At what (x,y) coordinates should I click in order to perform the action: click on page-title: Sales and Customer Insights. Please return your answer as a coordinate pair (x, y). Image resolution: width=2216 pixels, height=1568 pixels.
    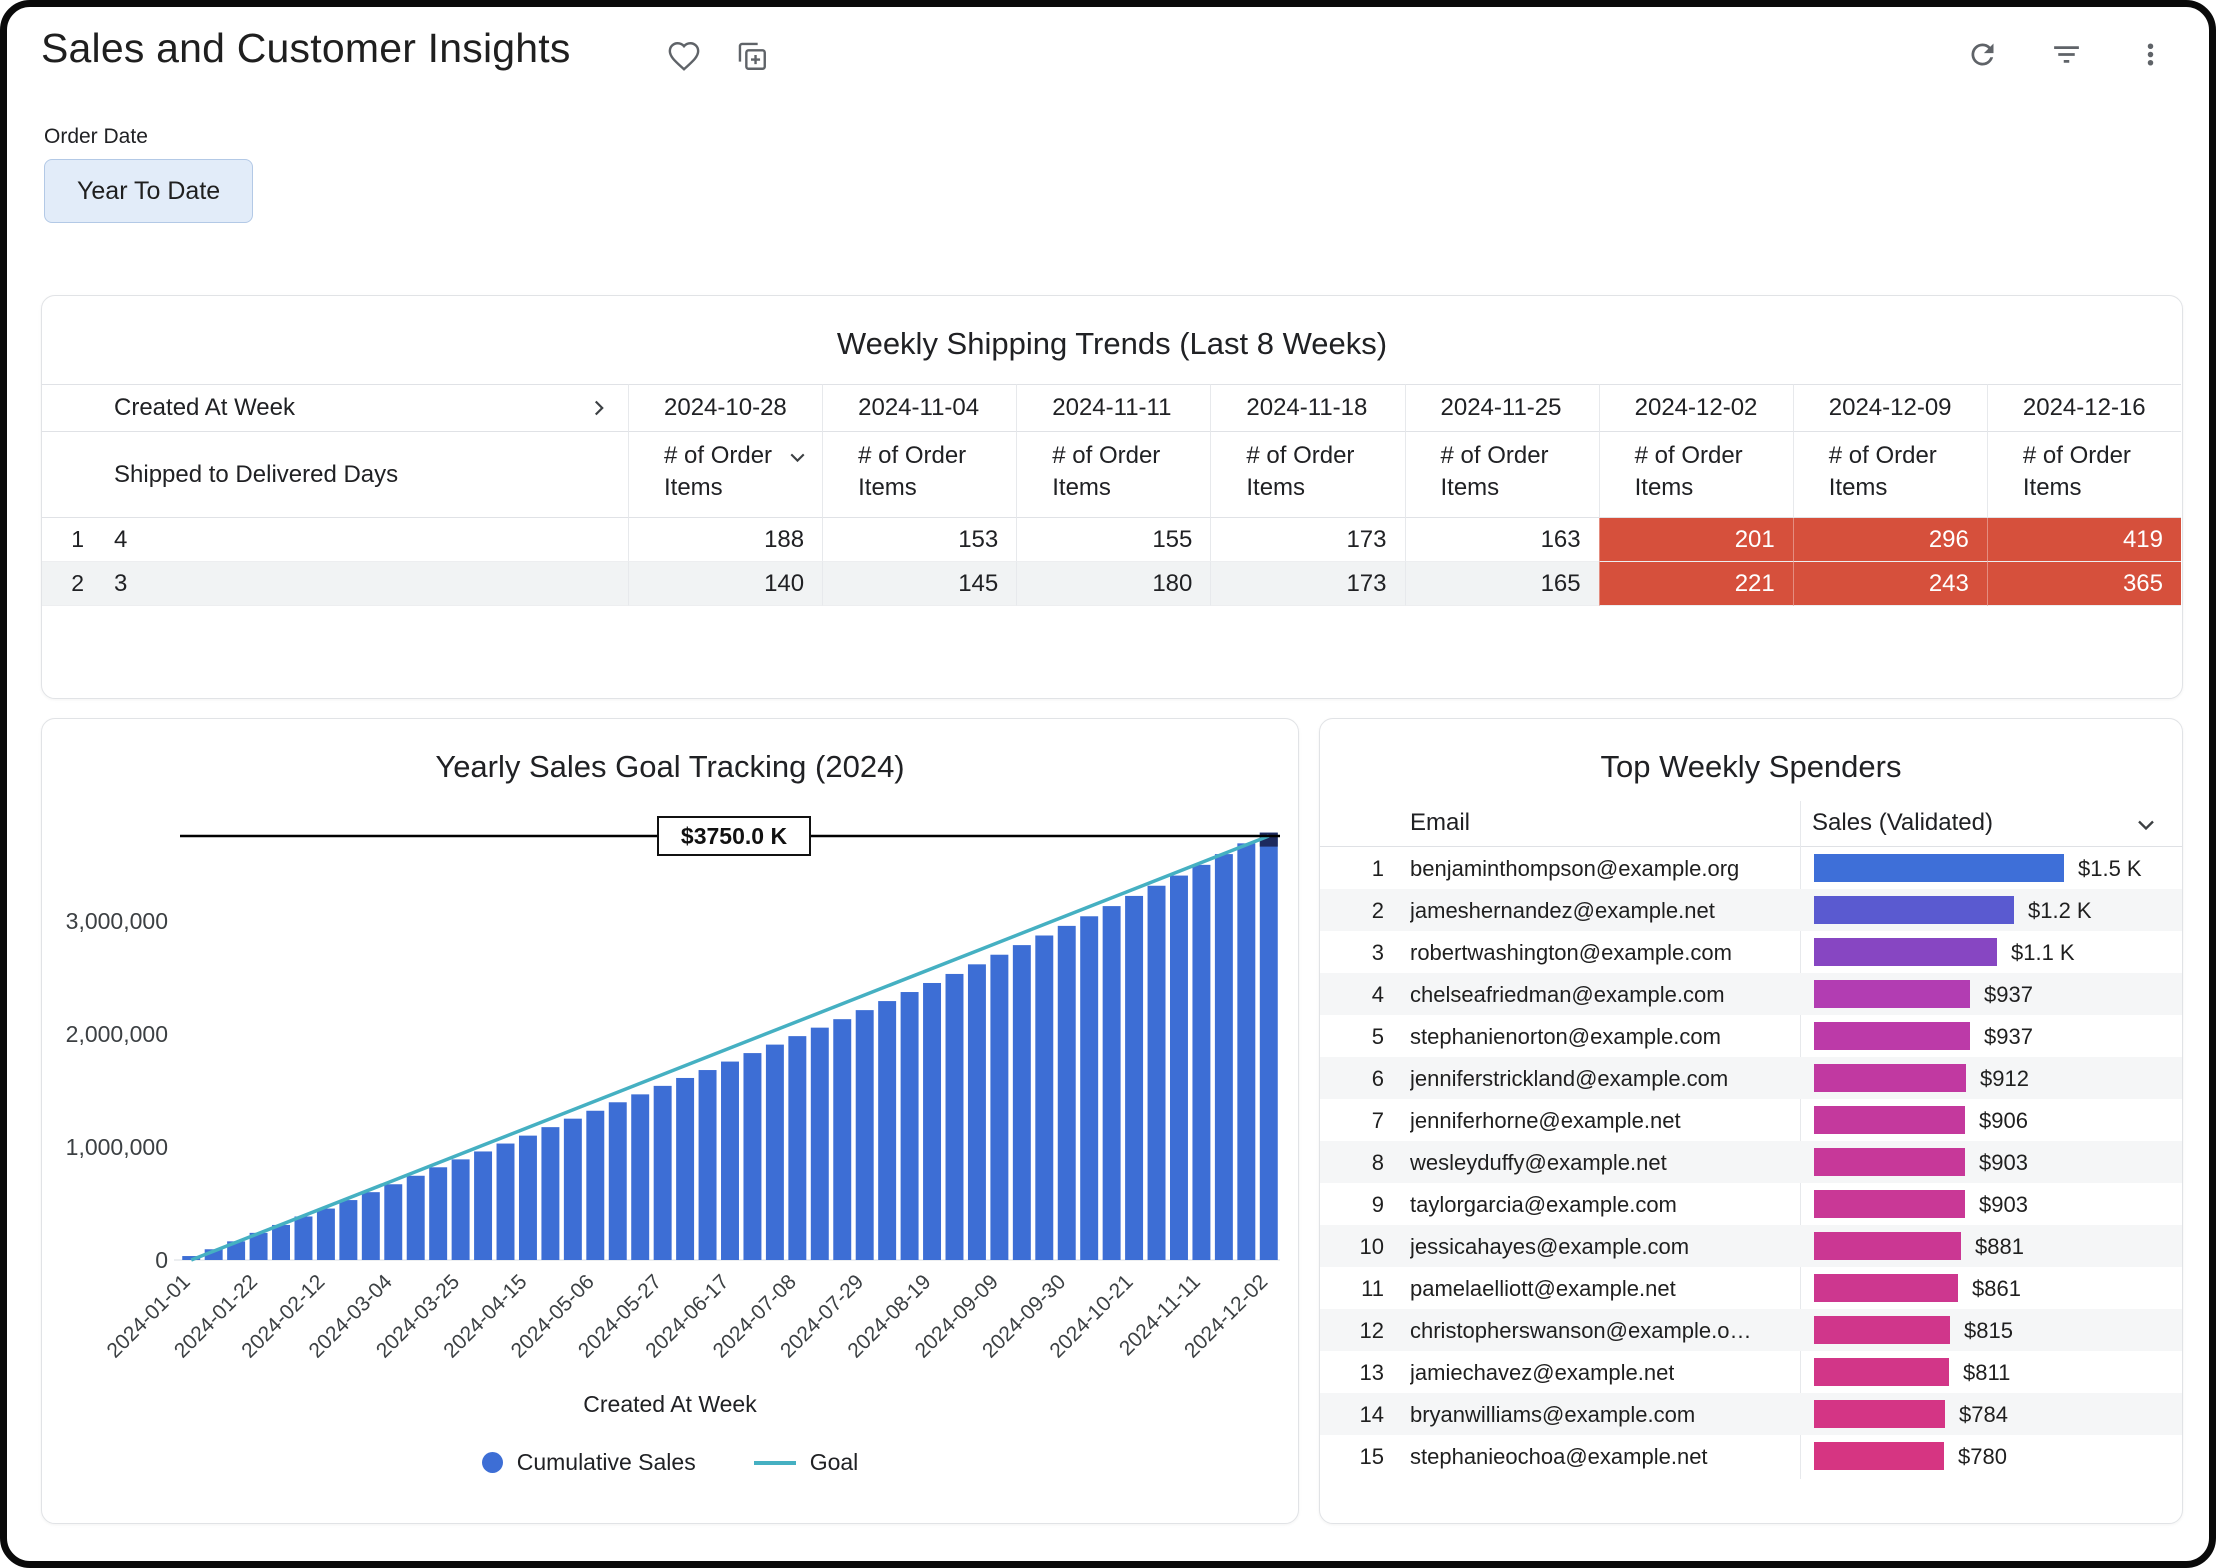
    Looking at the image, I should click on (306, 48).